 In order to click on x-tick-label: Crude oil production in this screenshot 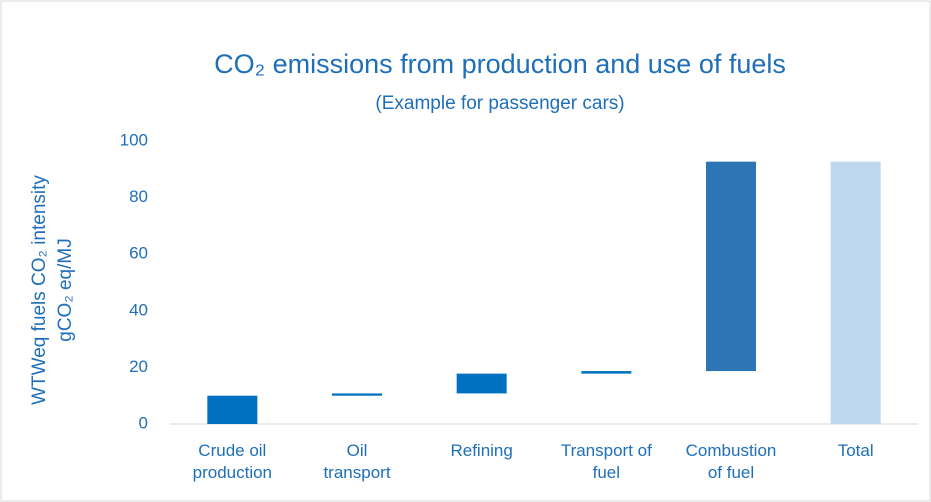, I will do `click(232, 461)`.